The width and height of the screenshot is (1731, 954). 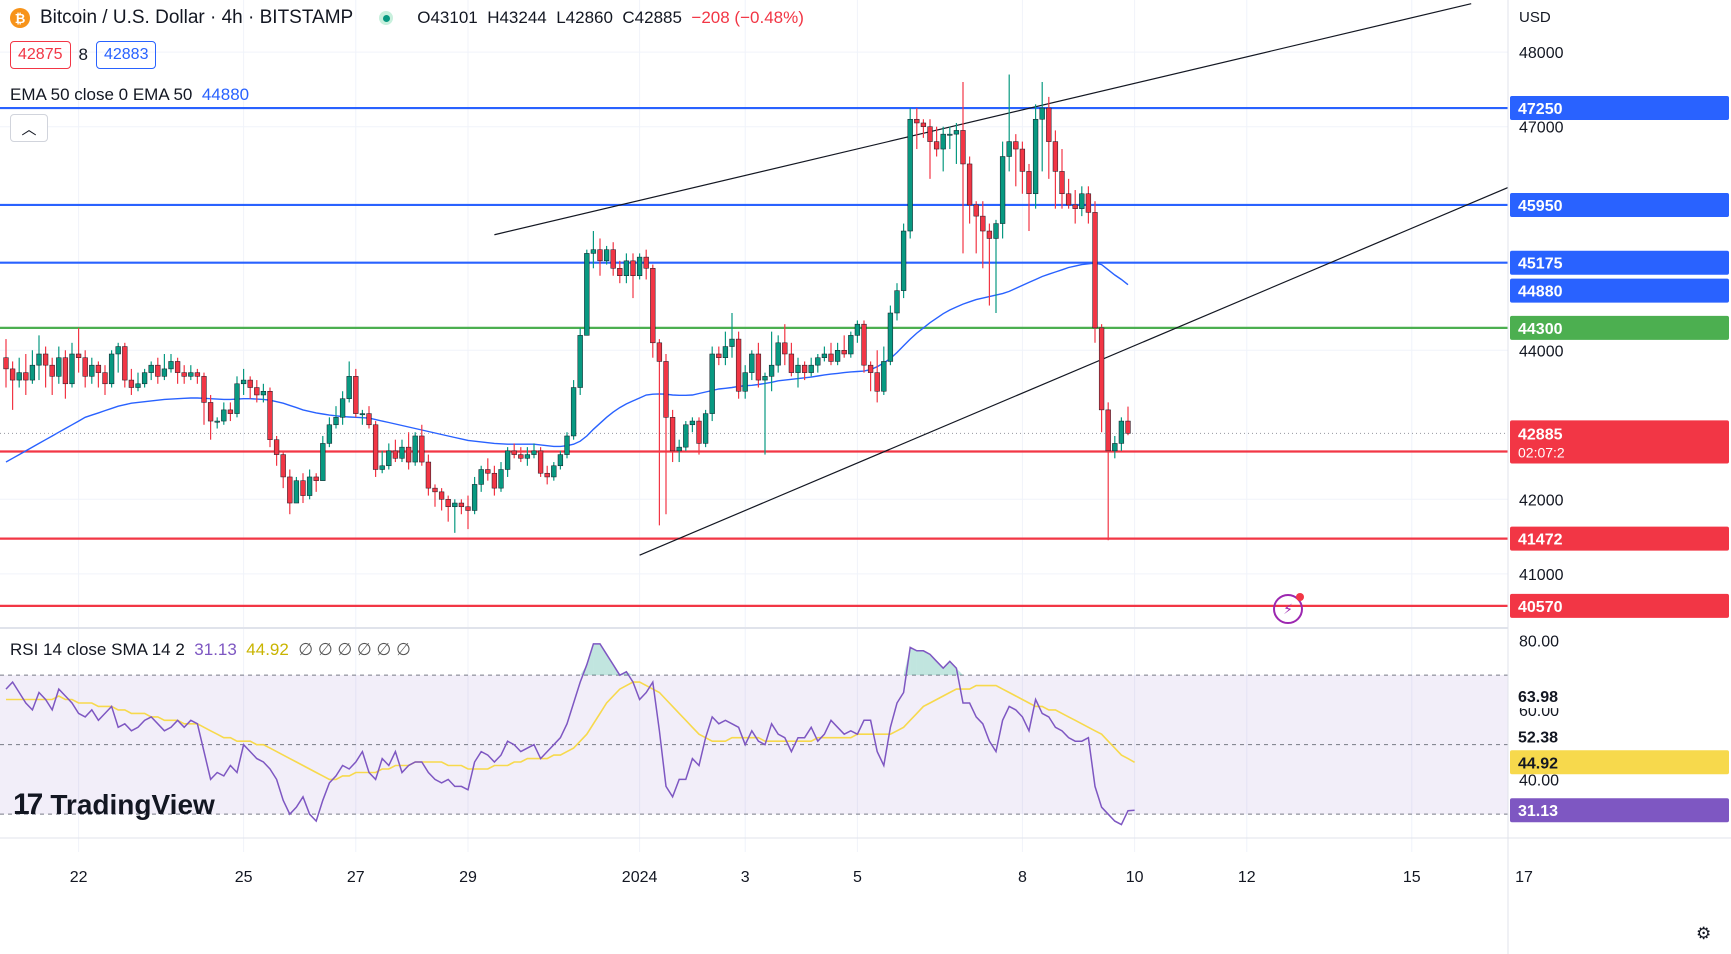 What do you see at coordinates (640, 877) in the screenshot?
I see `x-tick-label: 2024` at bounding box center [640, 877].